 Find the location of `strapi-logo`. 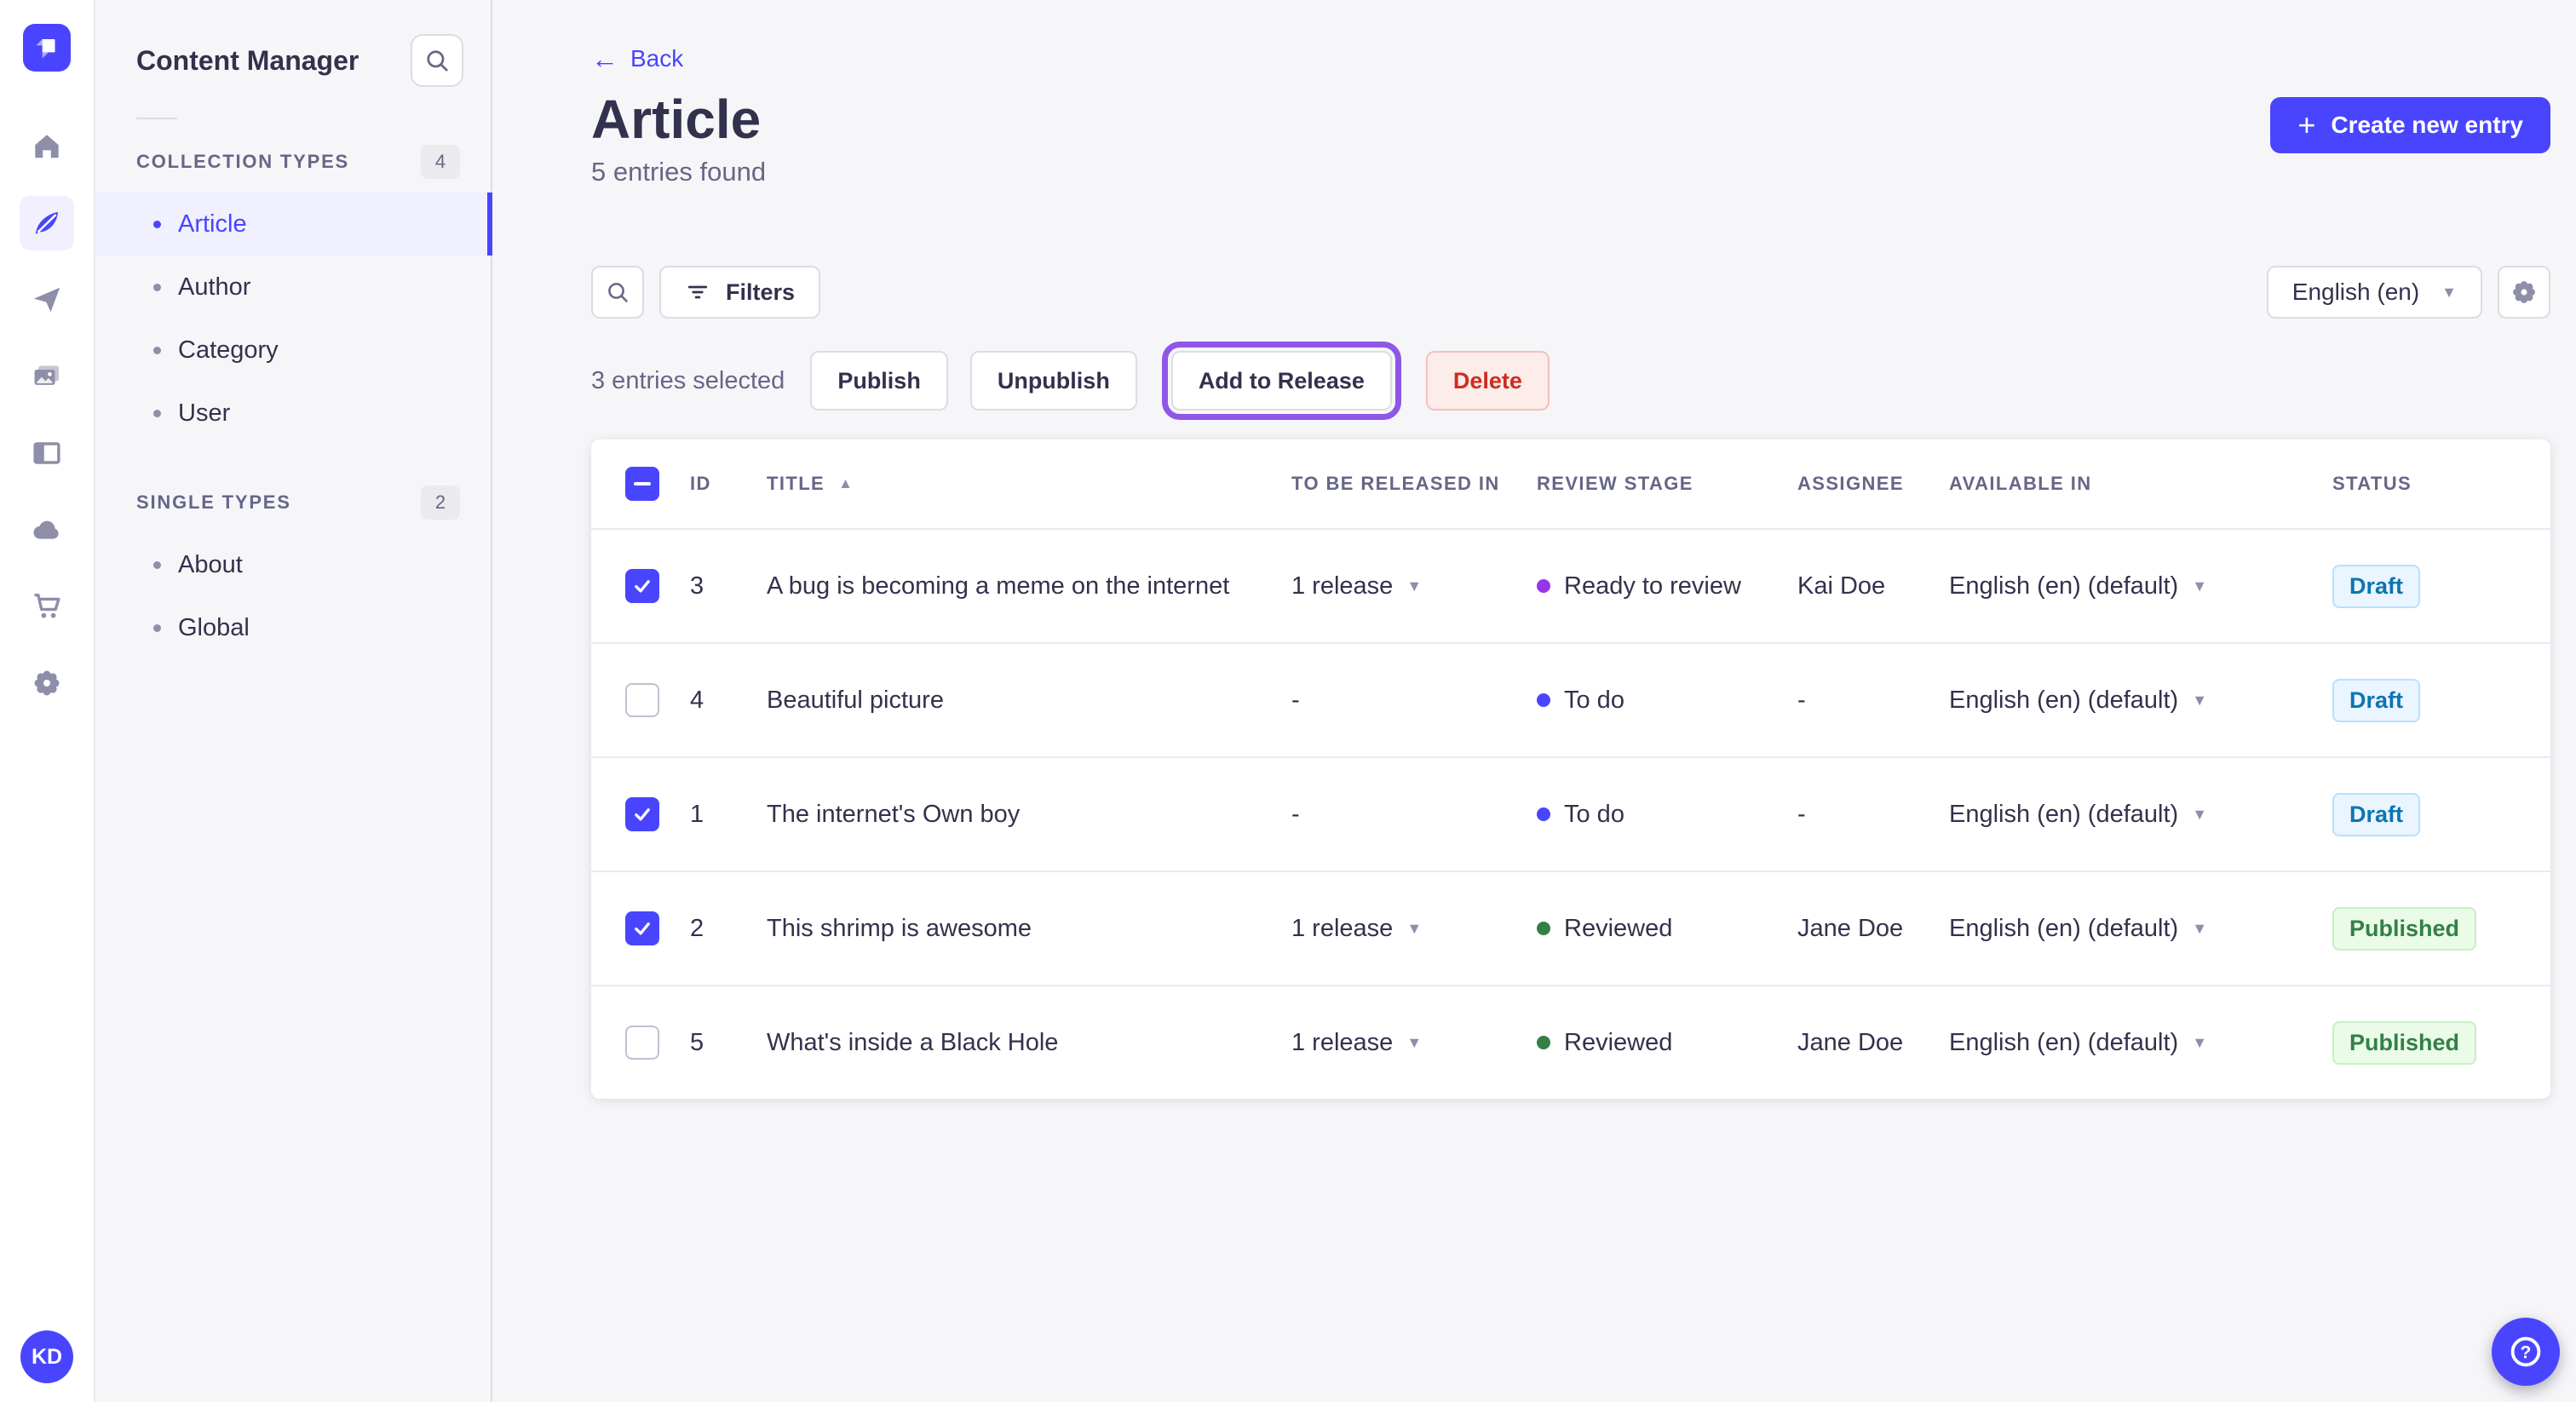

strapi-logo is located at coordinates (47, 48).